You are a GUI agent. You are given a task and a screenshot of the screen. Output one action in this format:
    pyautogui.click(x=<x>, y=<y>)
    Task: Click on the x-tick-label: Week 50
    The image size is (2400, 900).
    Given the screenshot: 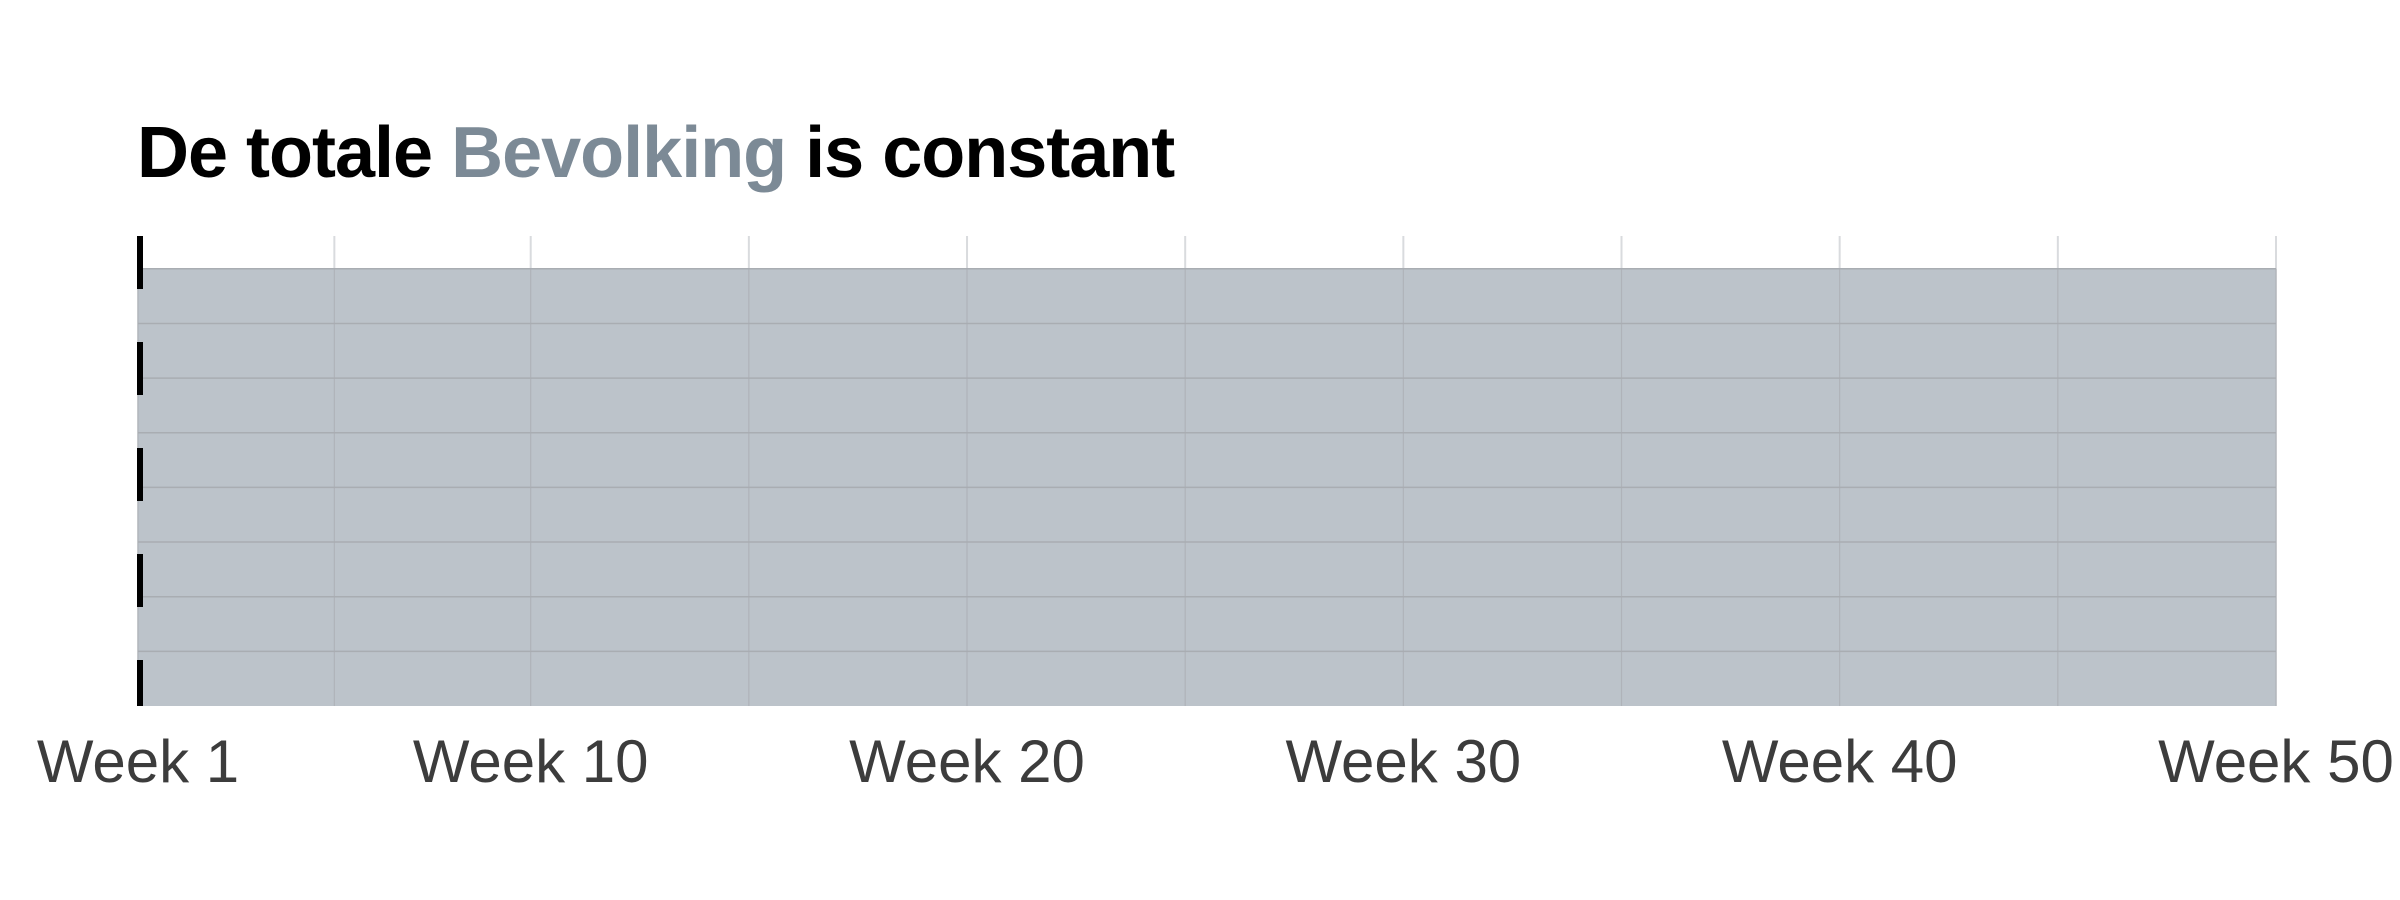 What is the action you would take?
    pyautogui.click(x=2276, y=761)
    